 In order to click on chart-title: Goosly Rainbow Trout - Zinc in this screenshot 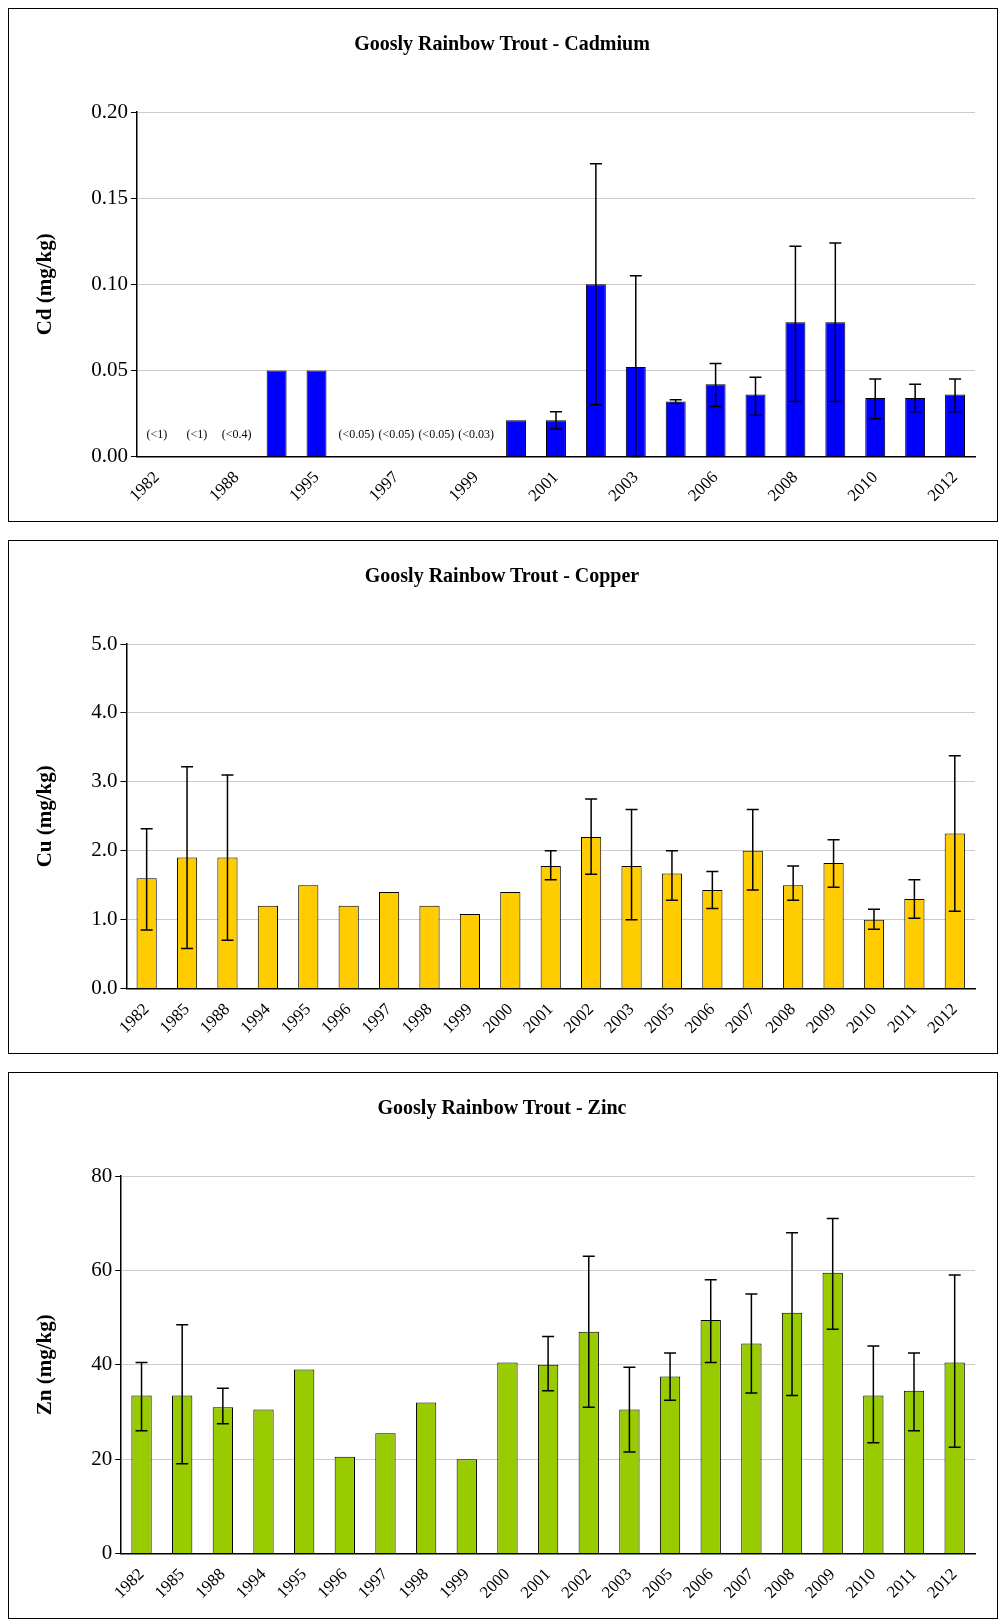, I will do `click(502, 1108)`.